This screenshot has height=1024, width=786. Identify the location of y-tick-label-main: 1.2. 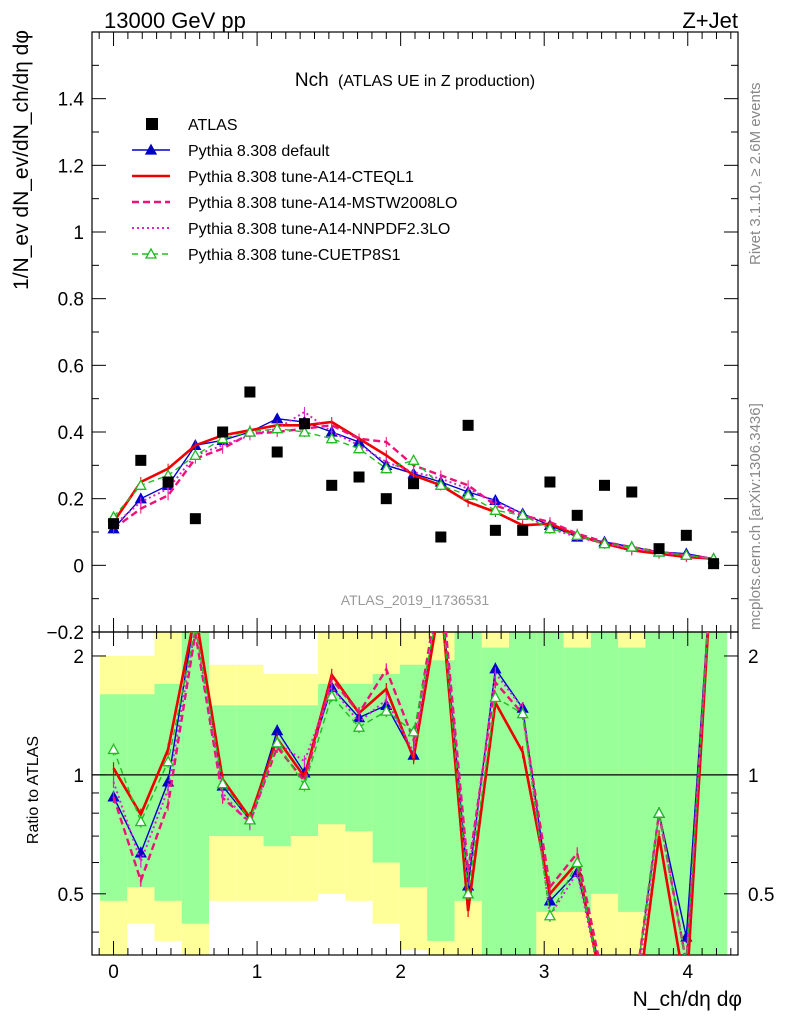
(71, 166).